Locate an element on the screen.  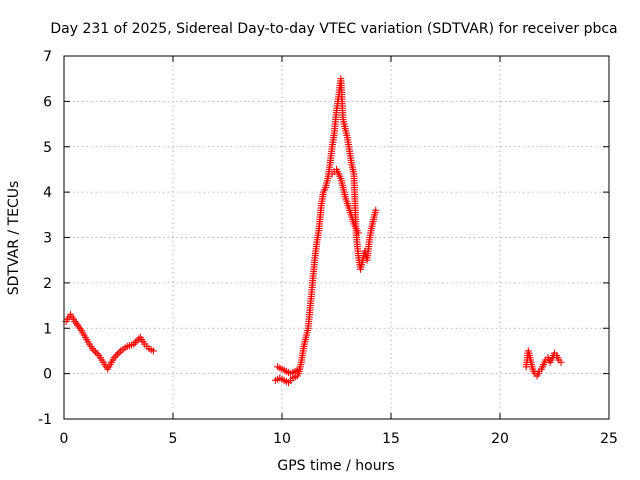
x-tick-label: 15 is located at coordinates (391, 439).